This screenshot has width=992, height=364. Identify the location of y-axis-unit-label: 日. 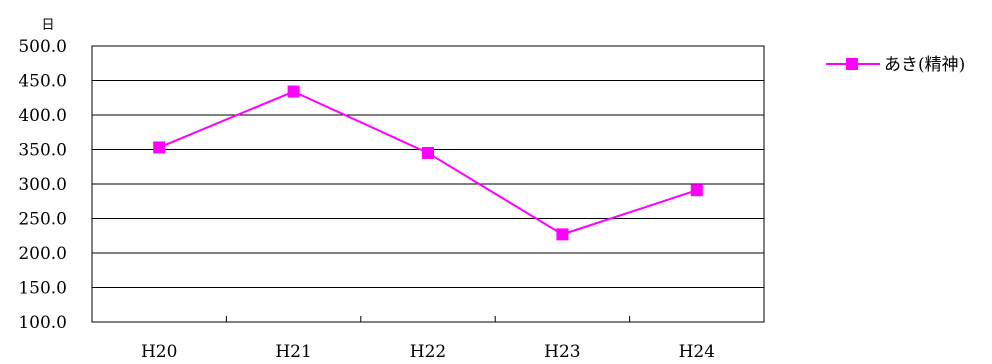
(47, 25).